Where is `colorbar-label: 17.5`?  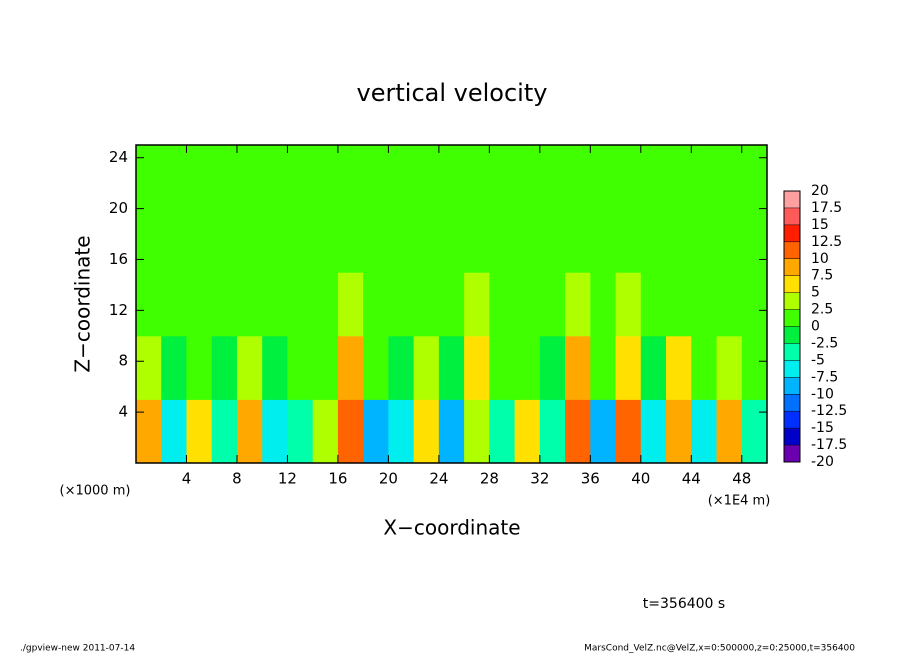
colorbar-label: 17.5 is located at coordinates (826, 208).